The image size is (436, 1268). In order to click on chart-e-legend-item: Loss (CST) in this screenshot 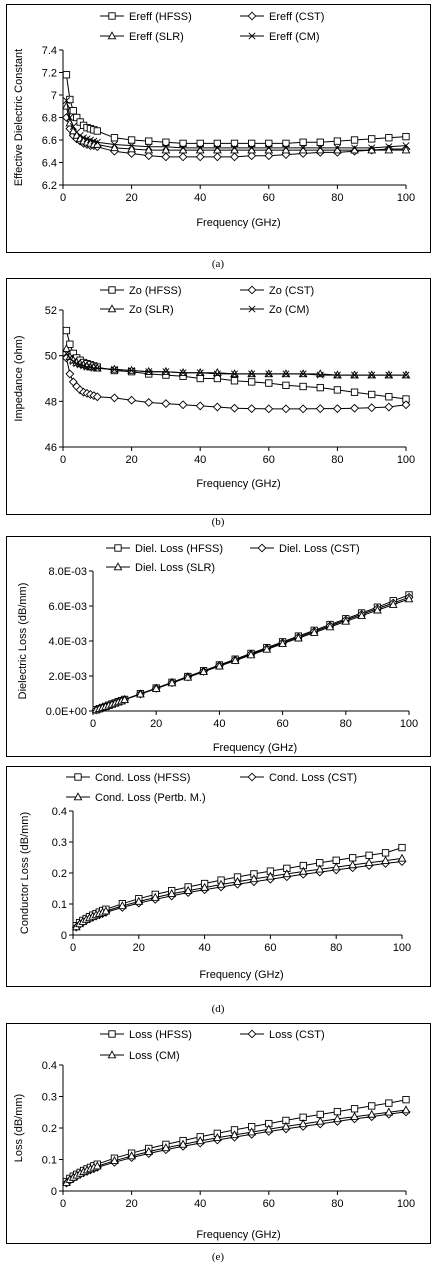, I will do `click(282, 1035)`.